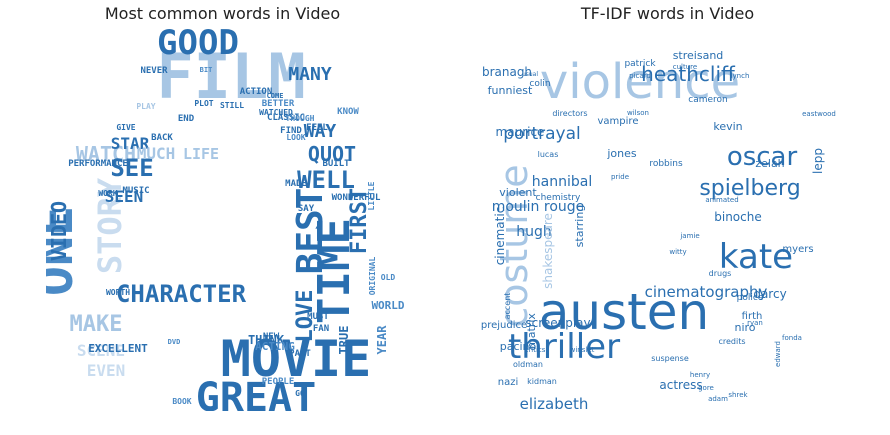 This screenshot has height=435, width=890. I want to click on word-screenplay: screenplay, so click(557, 323).